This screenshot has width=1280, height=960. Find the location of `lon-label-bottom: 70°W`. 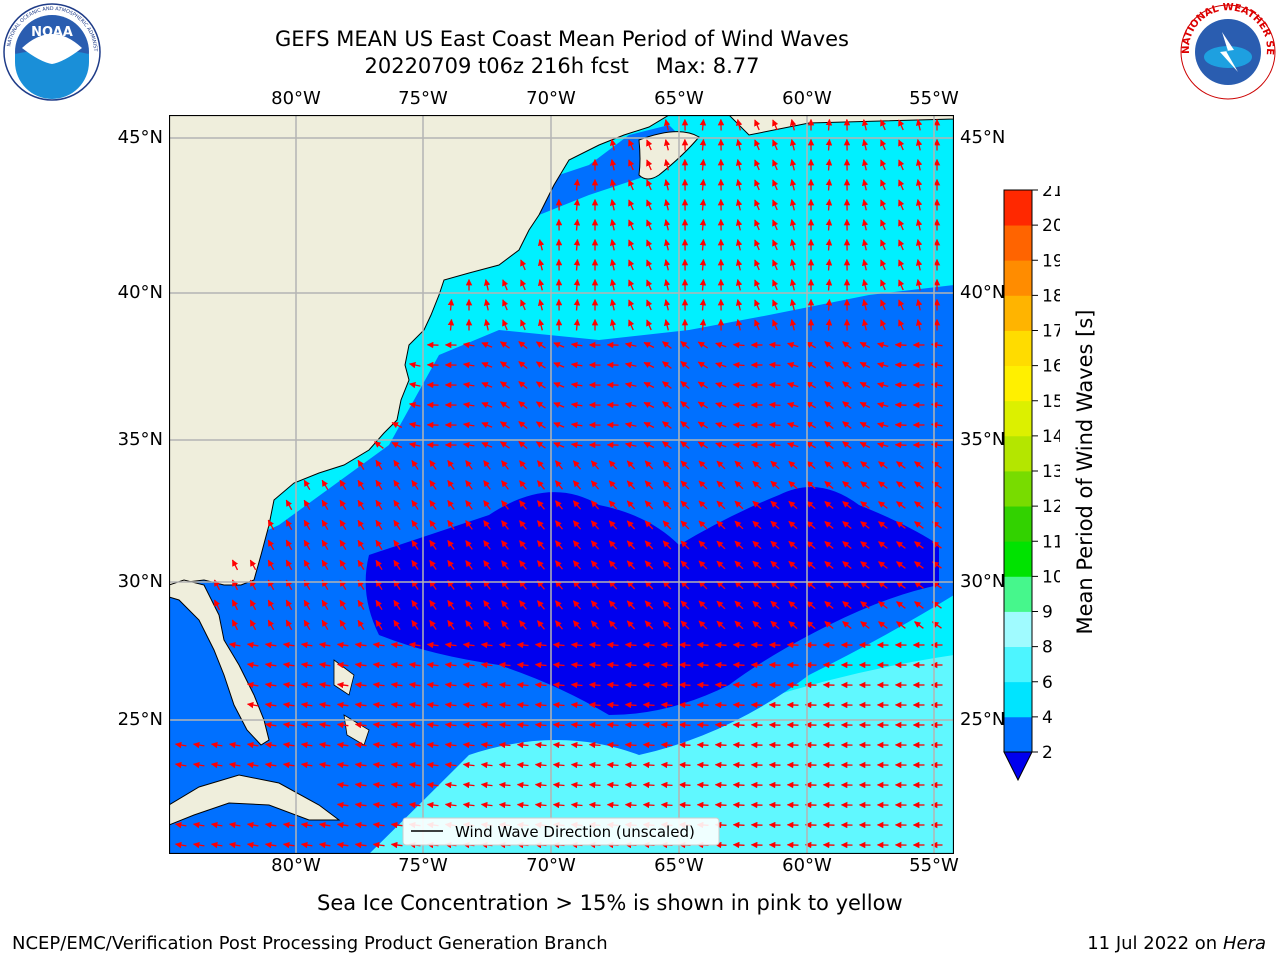

lon-label-bottom: 70°W is located at coordinates (551, 865).